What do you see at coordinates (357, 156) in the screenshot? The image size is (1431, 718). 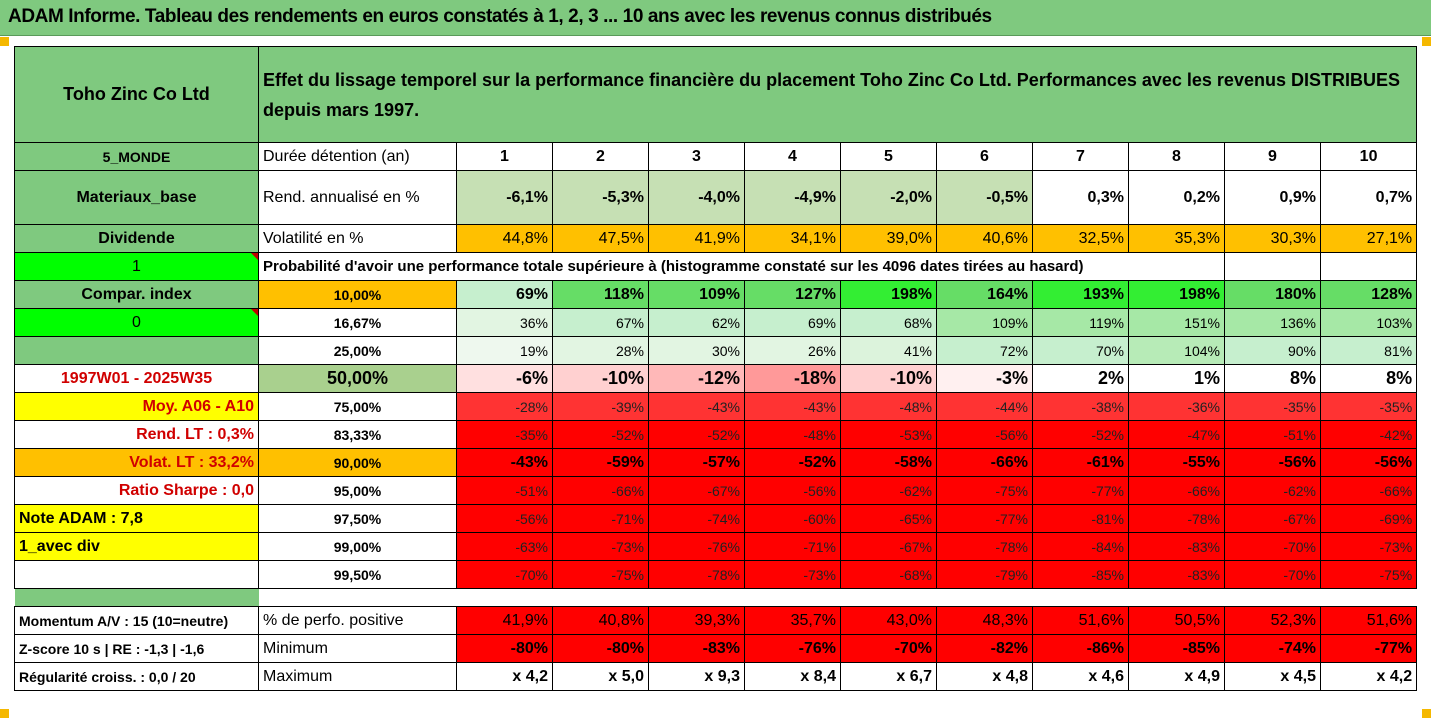 I see `duree-label: Durée détention (an)` at bounding box center [357, 156].